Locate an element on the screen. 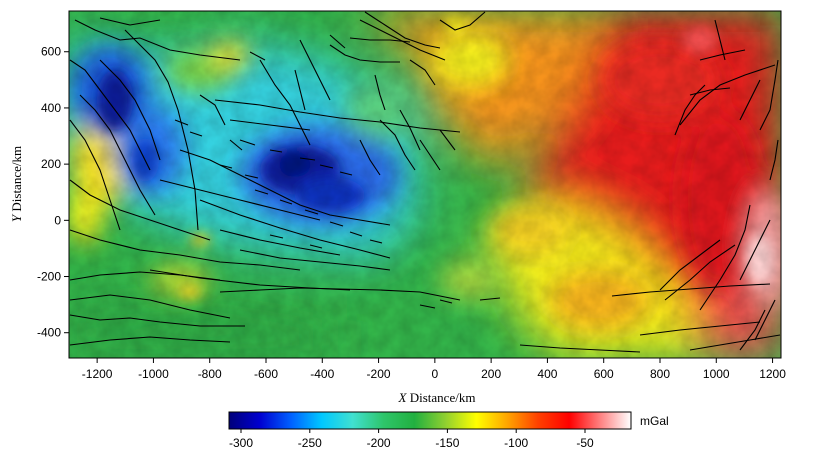 The image size is (813, 466). colorbar-tick-label: -250 is located at coordinates (310, 443).